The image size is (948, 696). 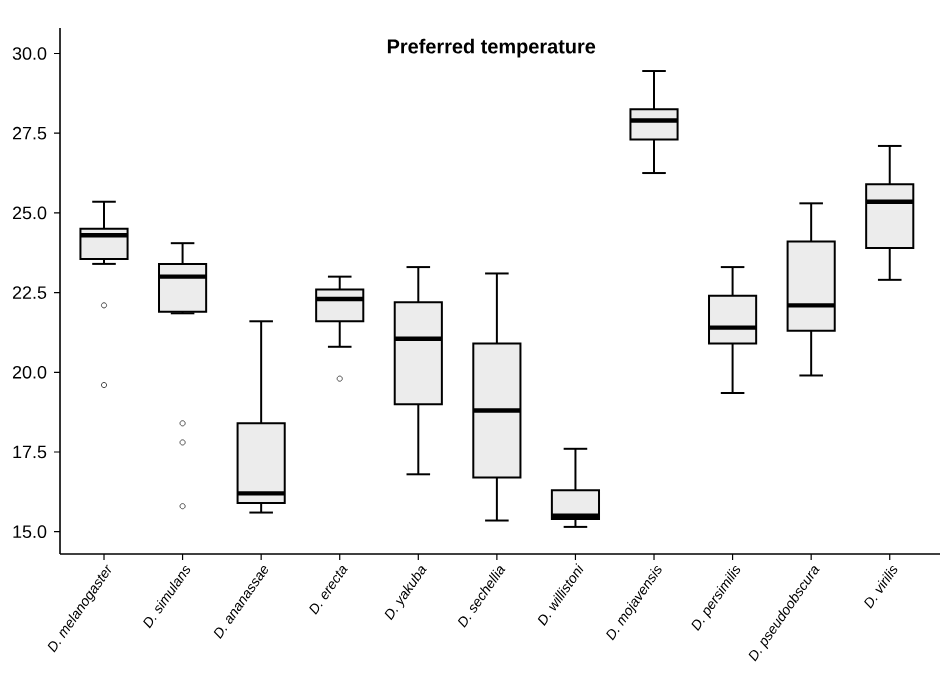 What do you see at coordinates (29, 53) in the screenshot?
I see `y-tick-label: 30.0` at bounding box center [29, 53].